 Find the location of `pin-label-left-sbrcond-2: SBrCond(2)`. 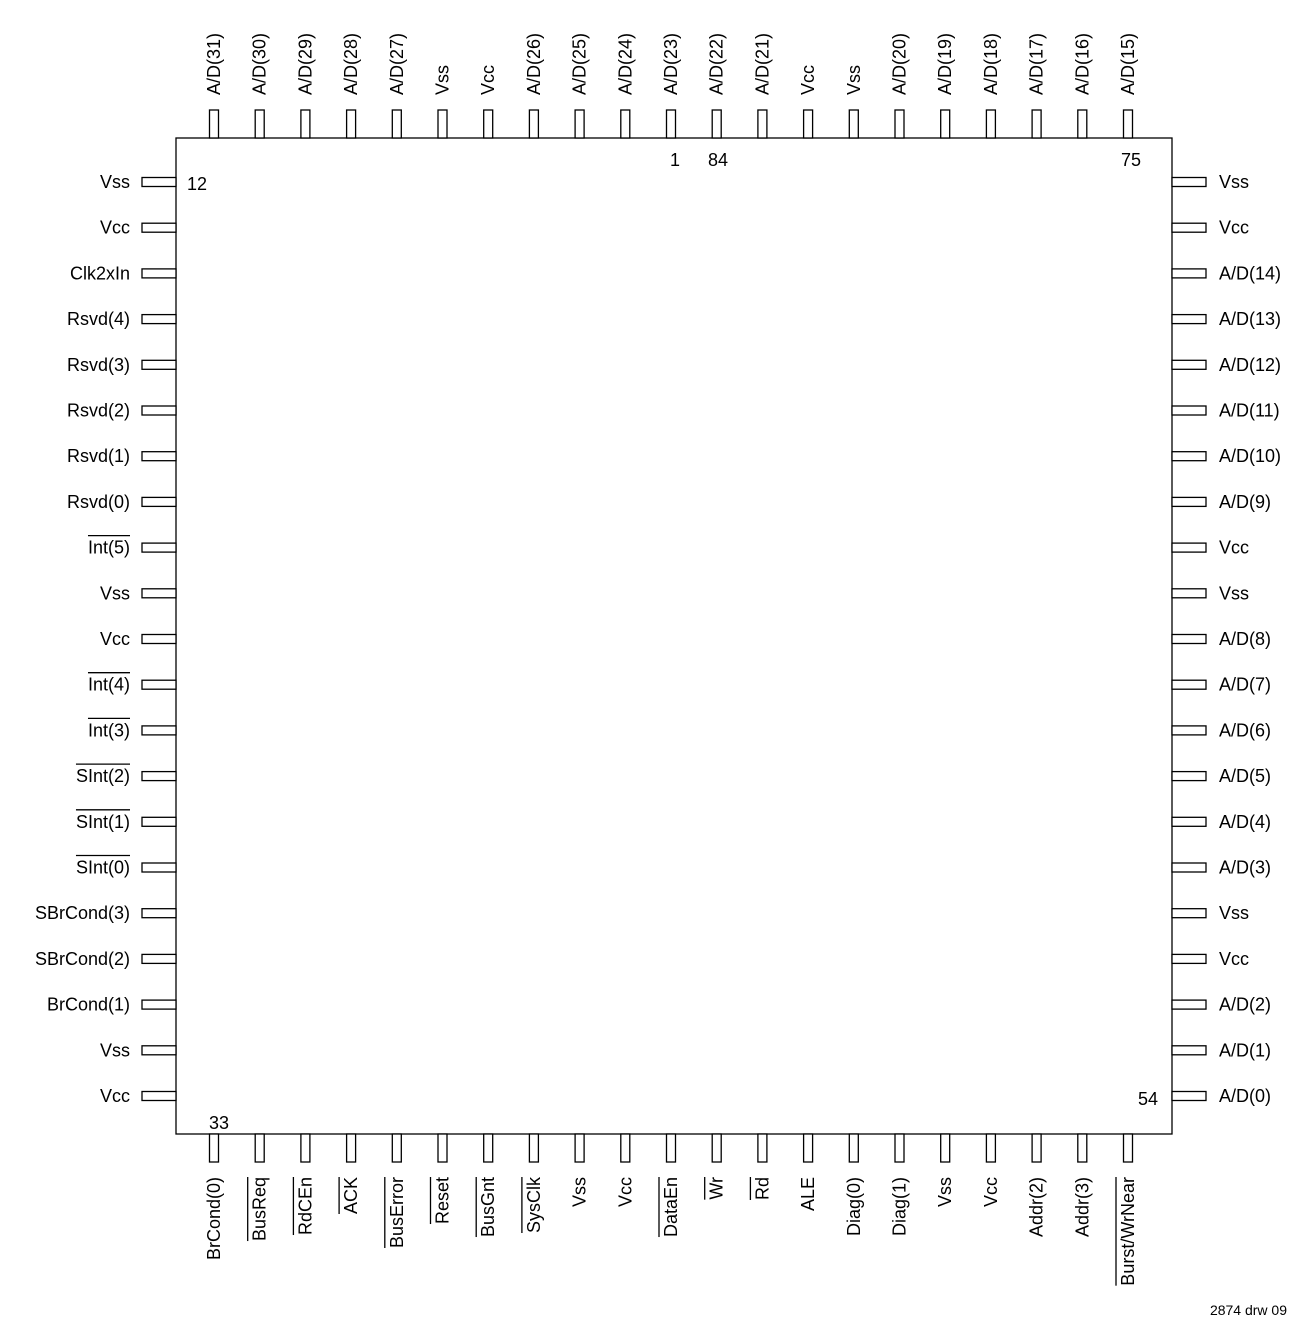

pin-label-left-sbrcond-2: SBrCond(2) is located at coordinates (82, 959).